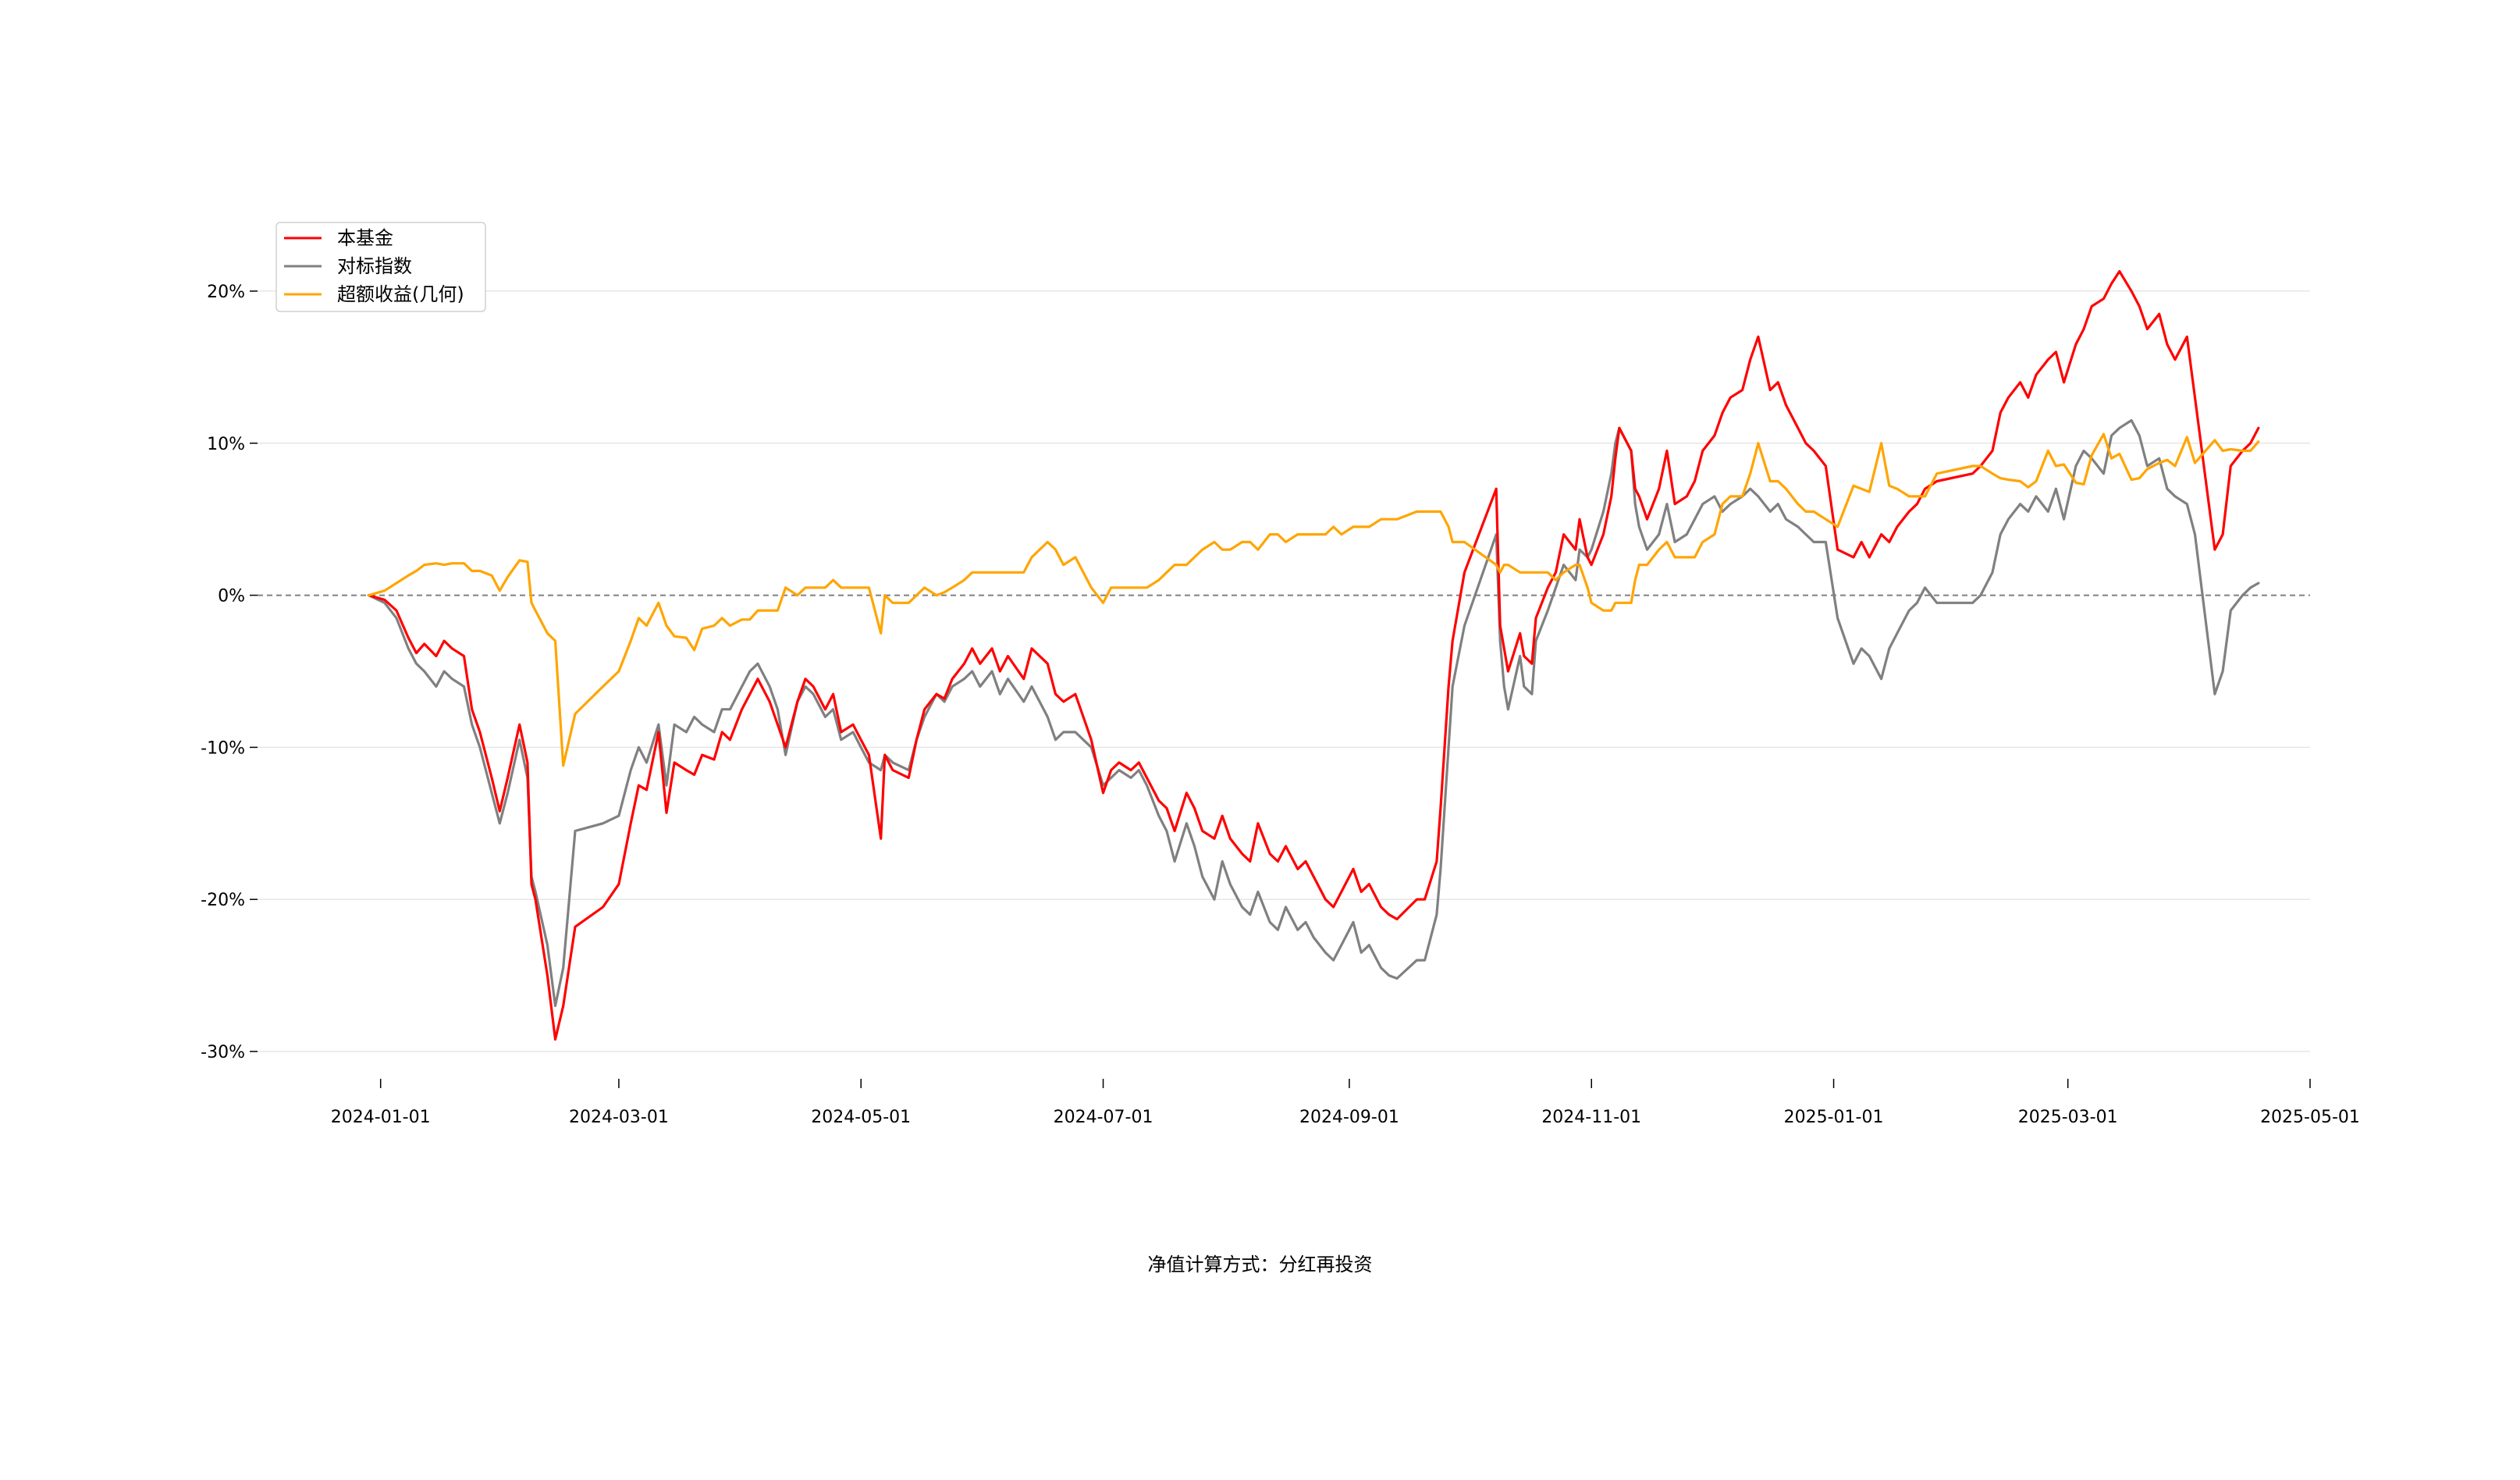  I want to click on y-tick-label: -20%, so click(223, 900).